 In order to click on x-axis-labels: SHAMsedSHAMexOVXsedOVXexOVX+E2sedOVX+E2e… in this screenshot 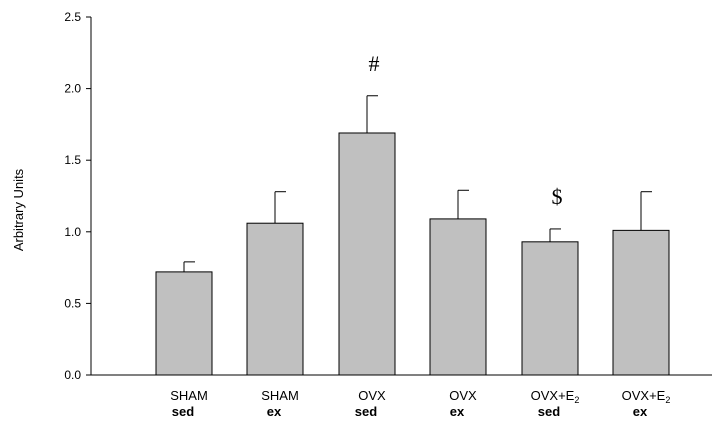, I will do `click(420, 403)`.